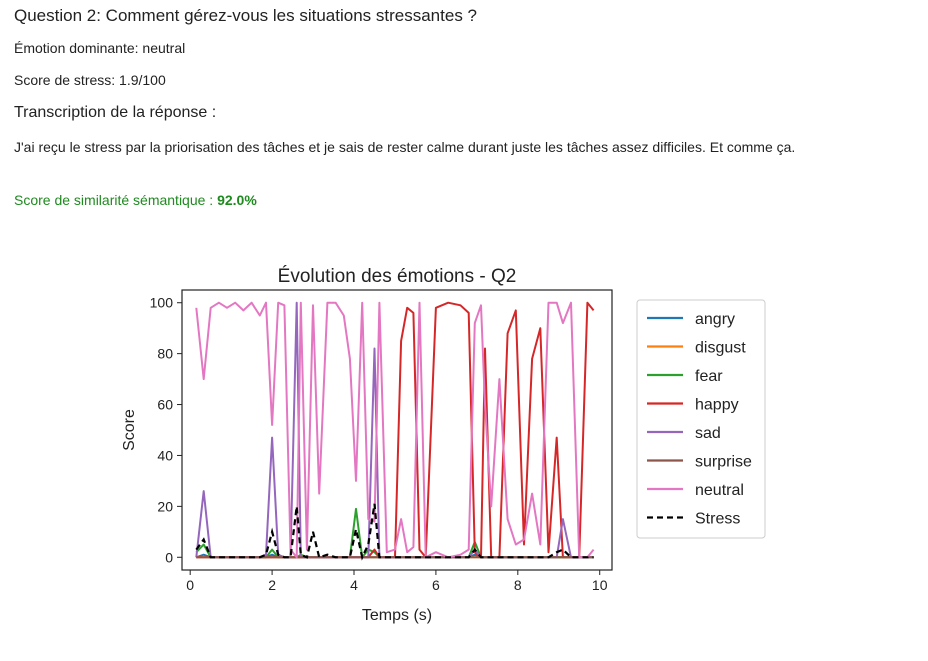  I want to click on legend-label-stress: Stress, so click(717, 519).